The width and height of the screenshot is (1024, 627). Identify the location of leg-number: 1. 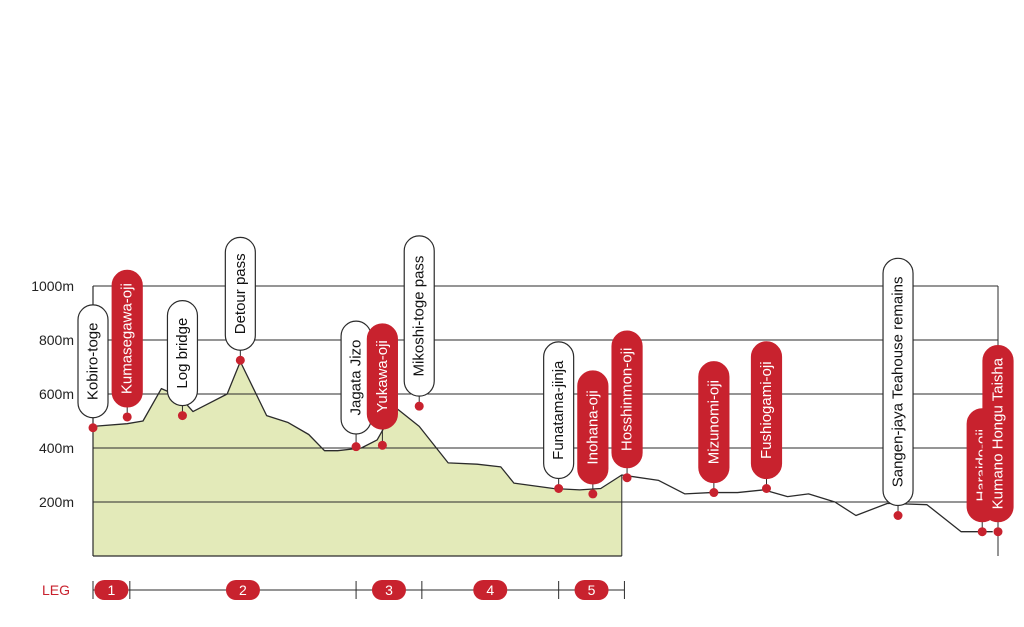
(112, 590).